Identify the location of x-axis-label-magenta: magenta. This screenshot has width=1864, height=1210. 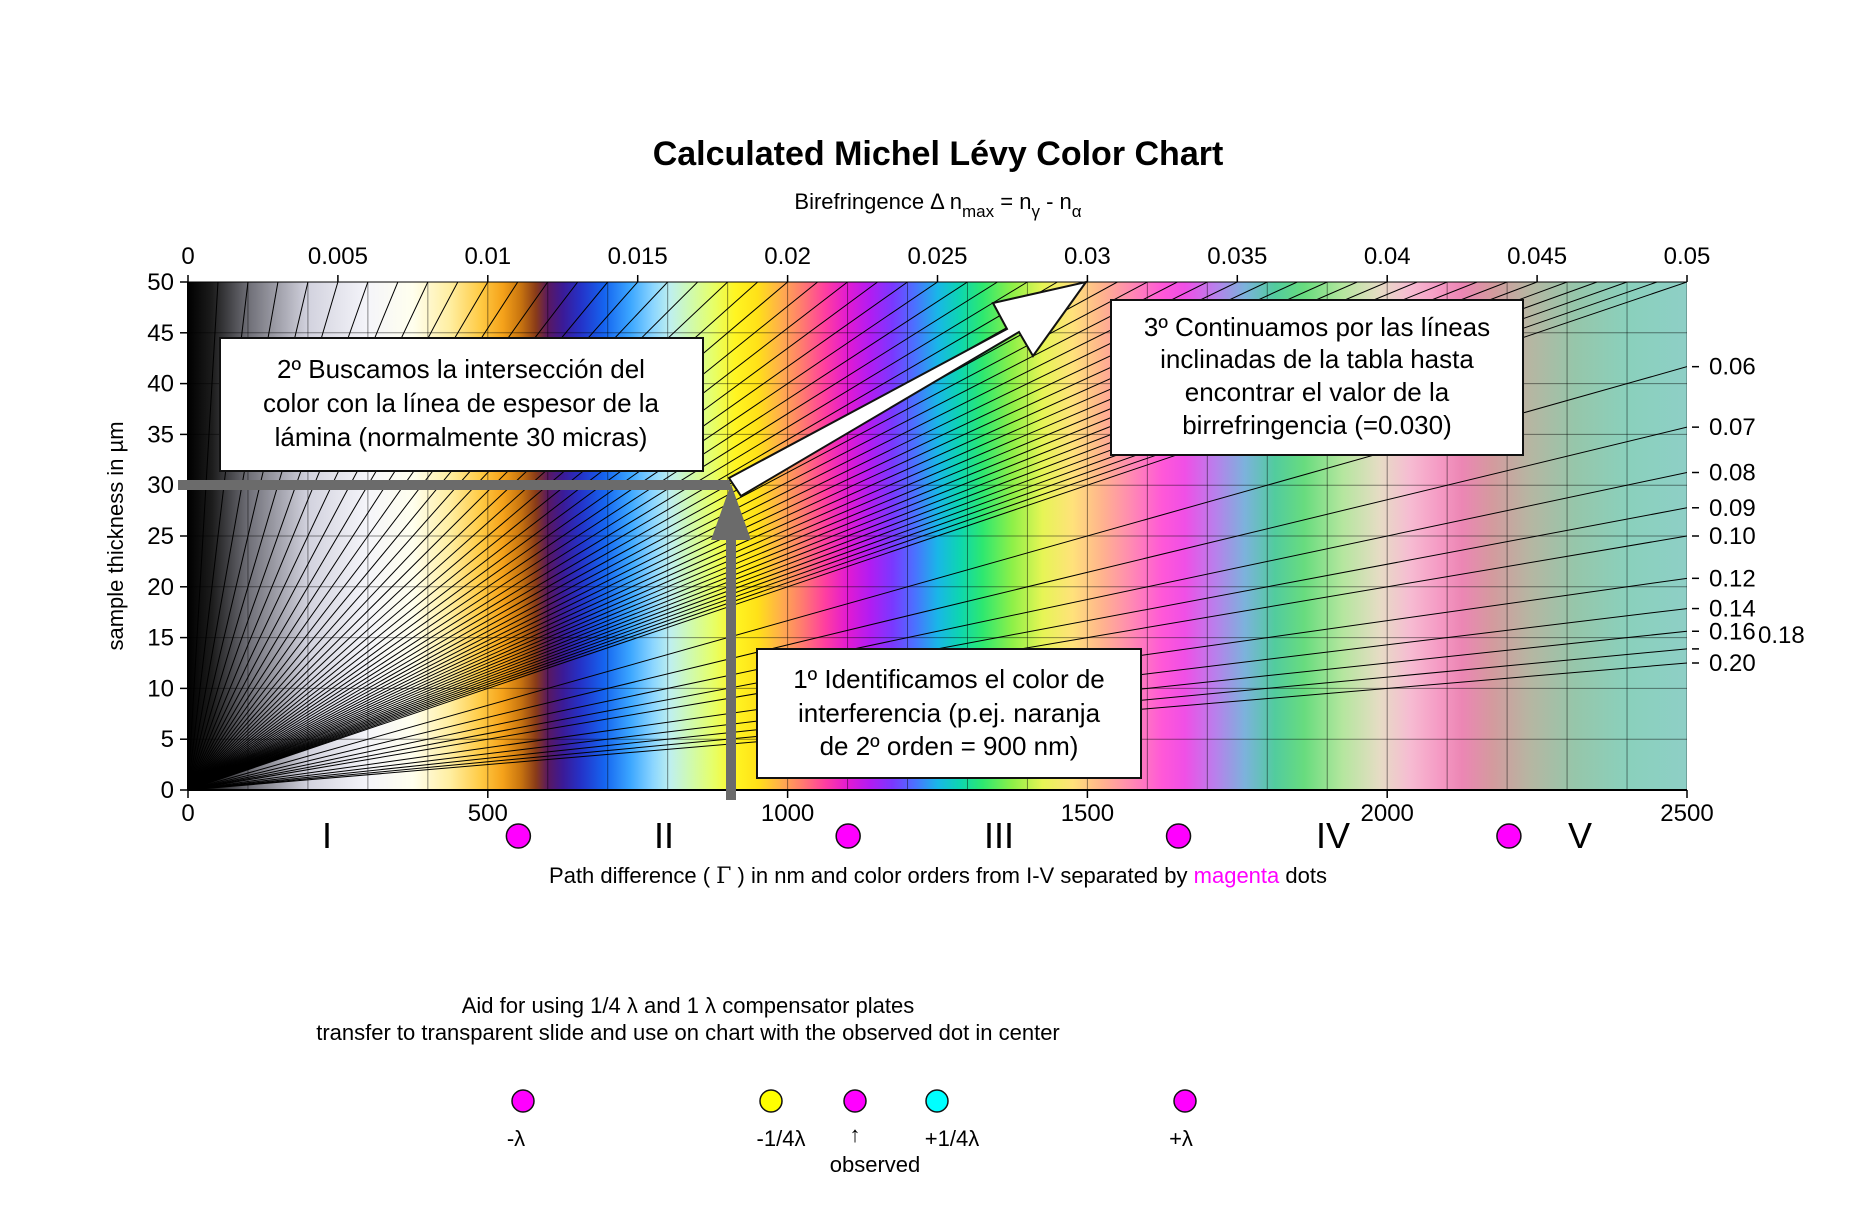
(1237, 875).